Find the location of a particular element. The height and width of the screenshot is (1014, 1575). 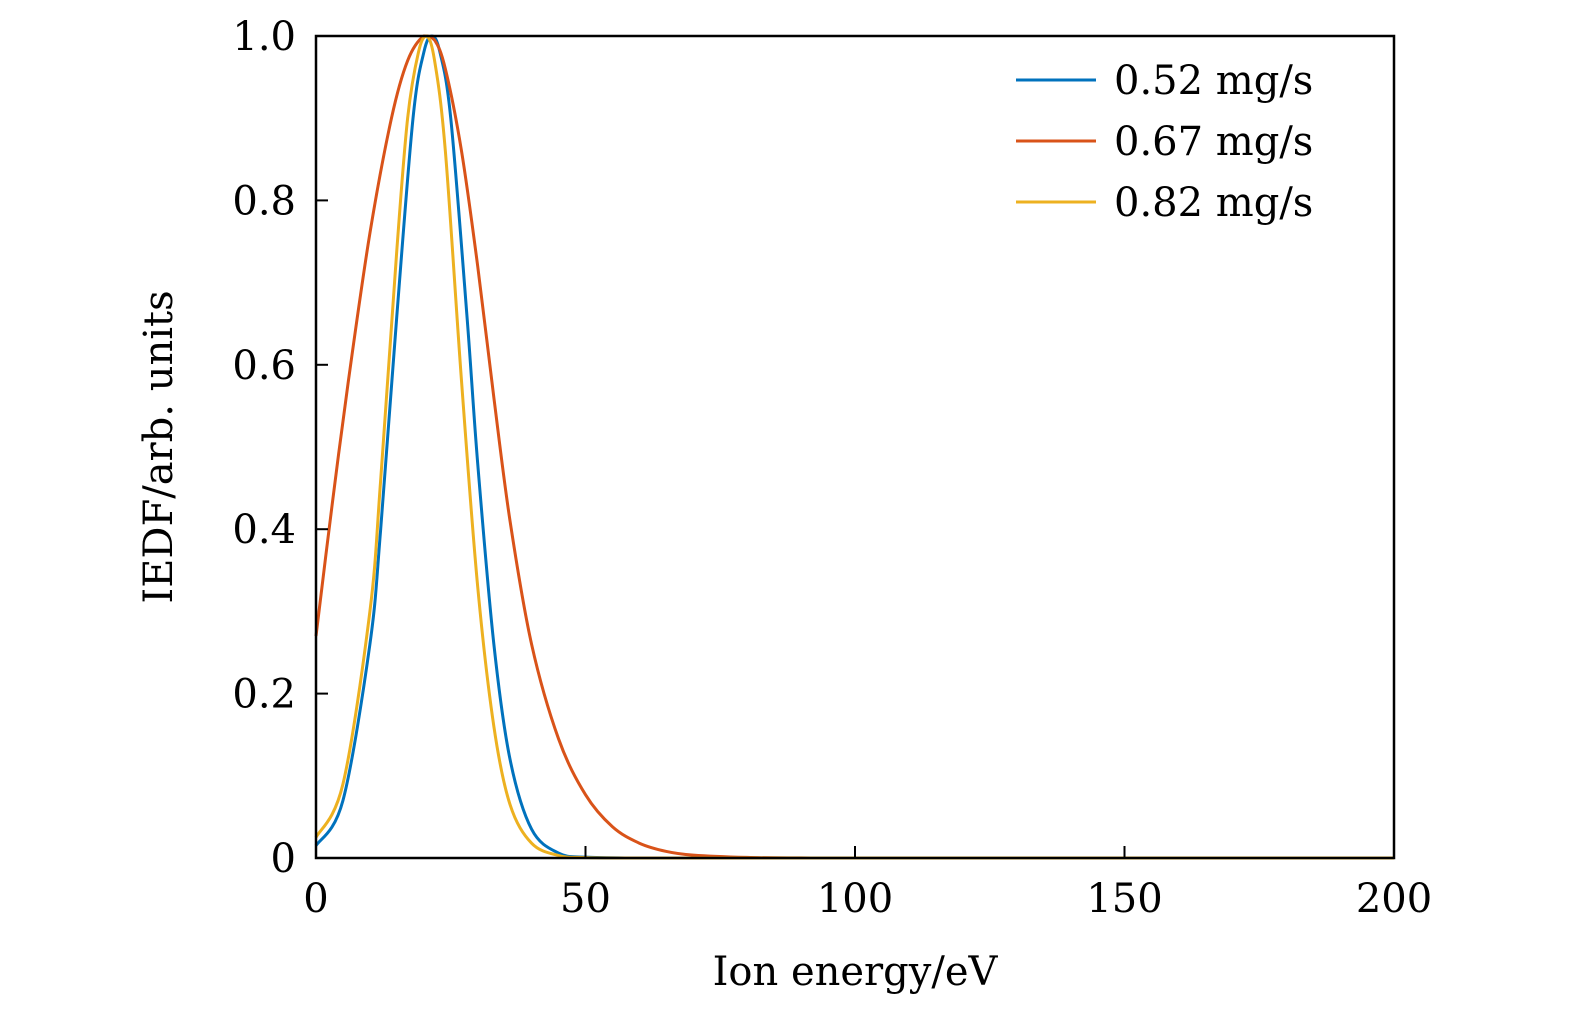

legend-label: 0.52 mg/s is located at coordinates (1213, 81).